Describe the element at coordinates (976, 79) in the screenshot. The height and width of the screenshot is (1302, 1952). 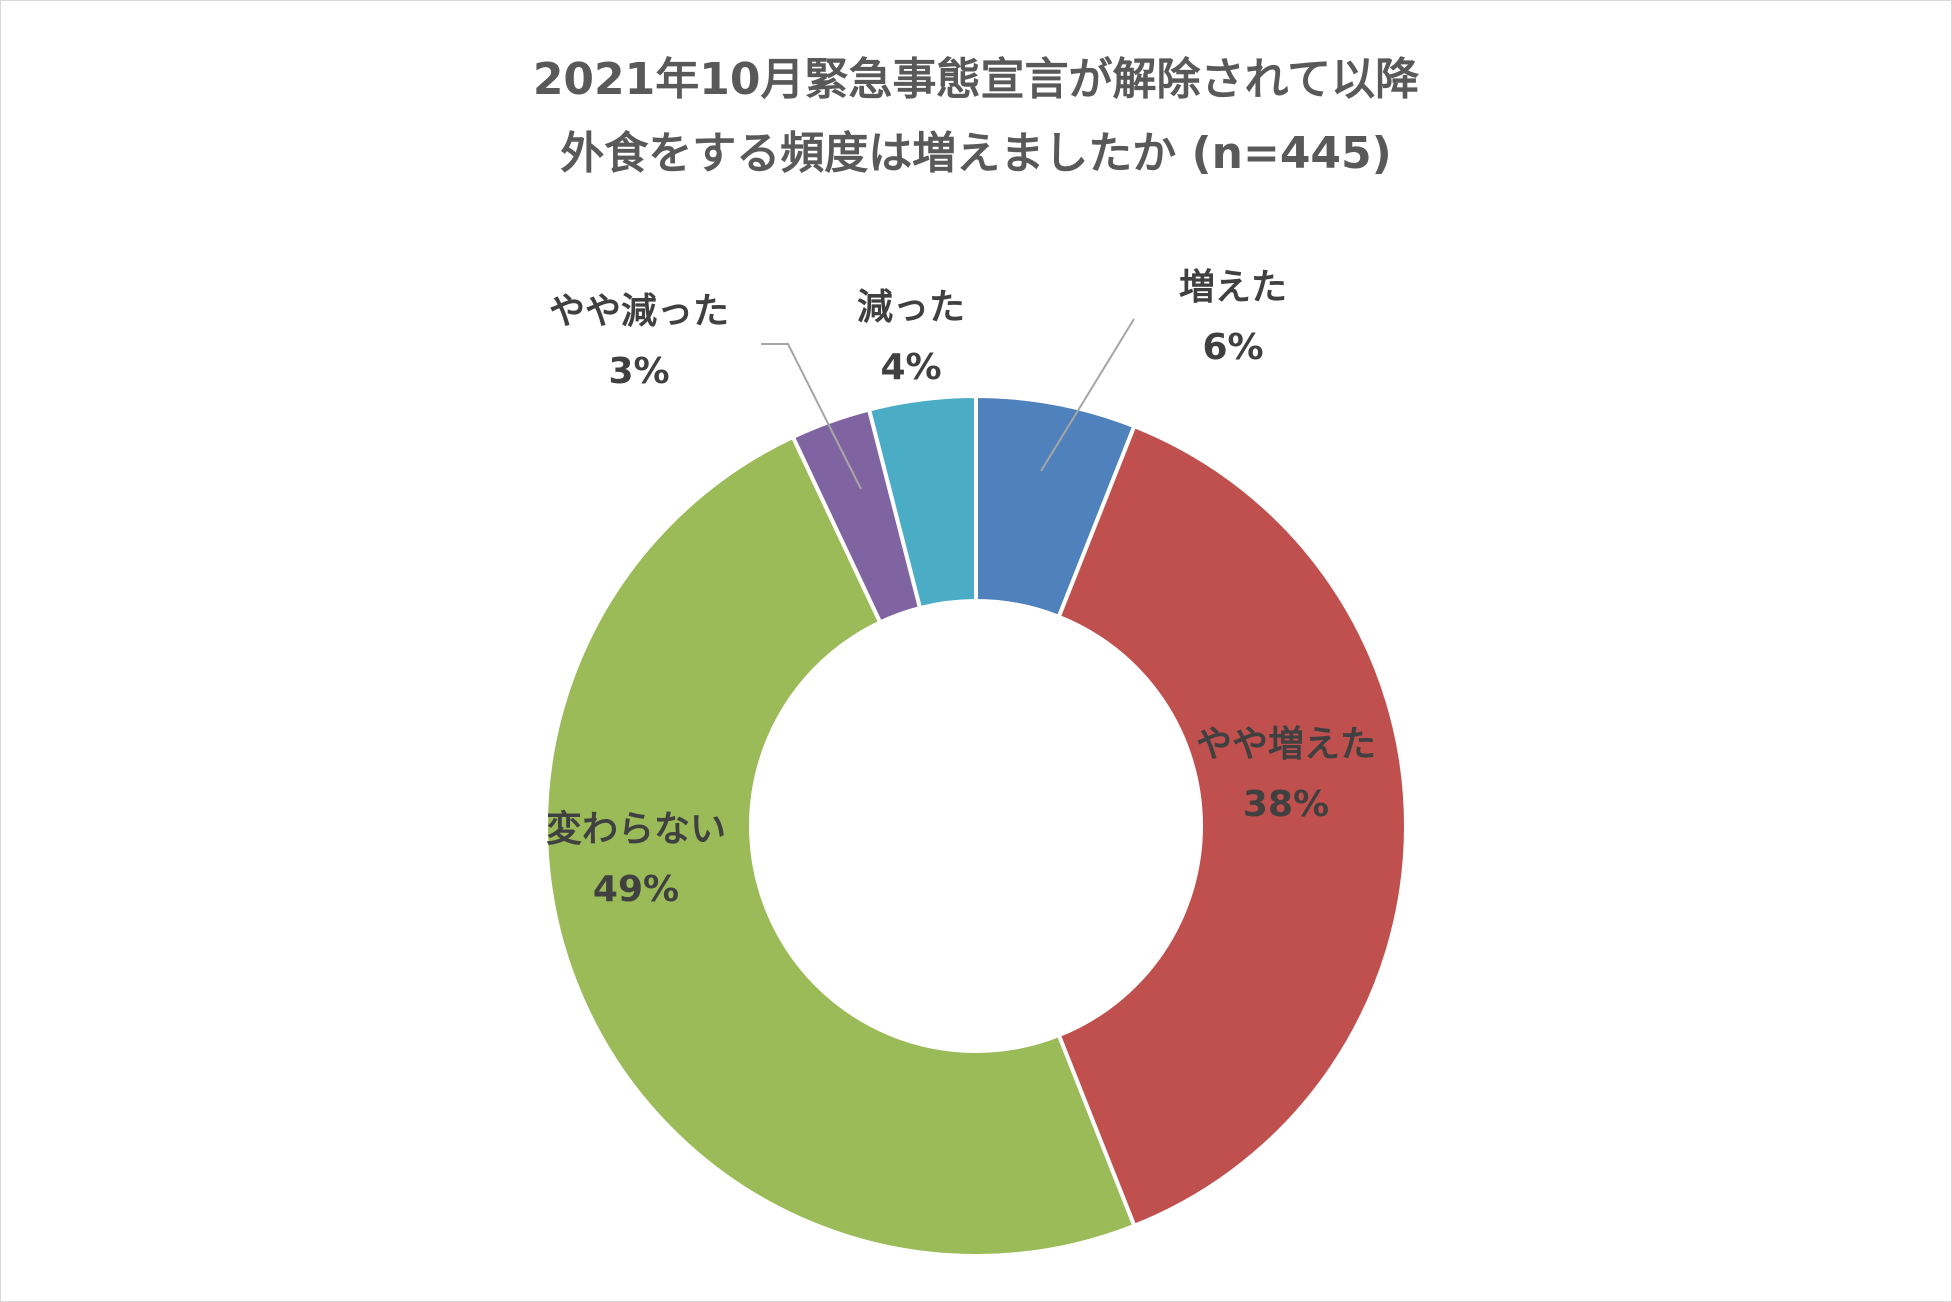
I see `chart-title: 2021年10月緊急事態宣言が解除されて以降` at that location.